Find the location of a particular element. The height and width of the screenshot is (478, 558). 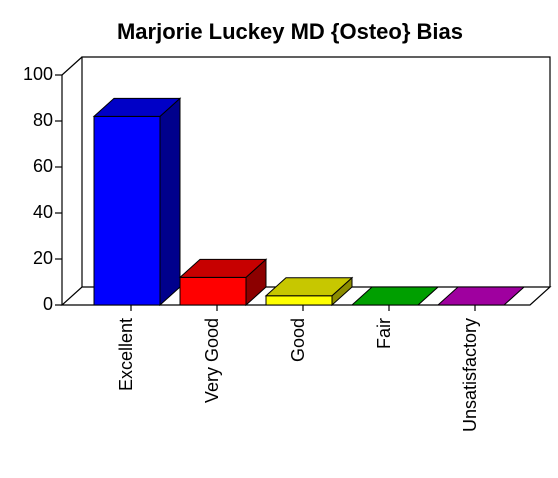

y-tick-label: 40 is located at coordinates (43, 212).